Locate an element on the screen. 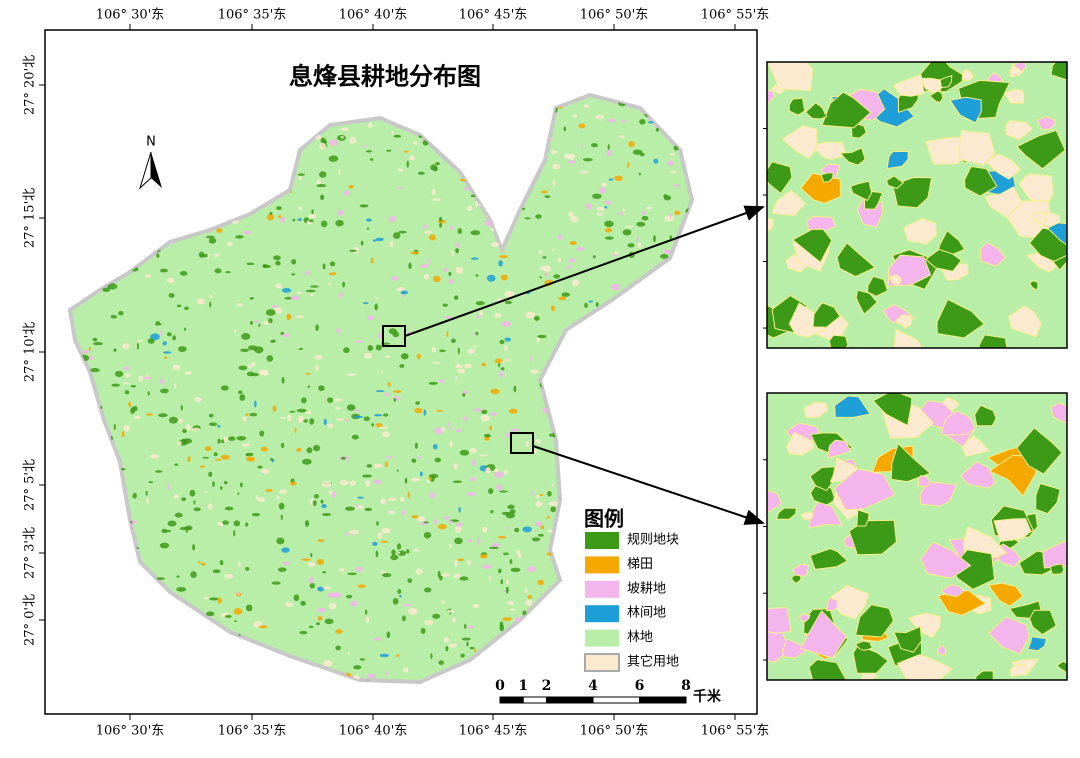 The width and height of the screenshot is (1080, 758). longitude-label: 106° 50'东 is located at coordinates (614, 15).